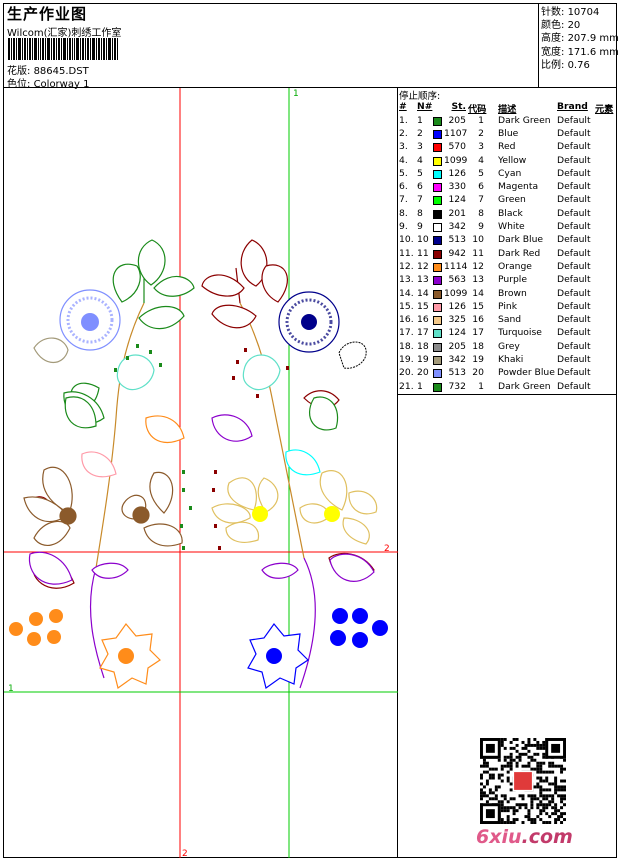  I want to click on cell-st: 342, so click(457, 226).